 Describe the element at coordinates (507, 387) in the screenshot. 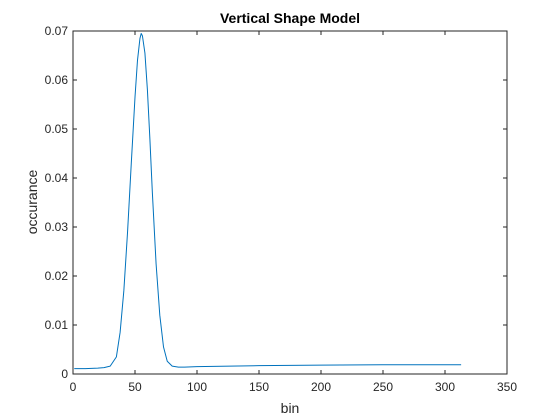

I see `x-tick-label-7: 350` at that location.